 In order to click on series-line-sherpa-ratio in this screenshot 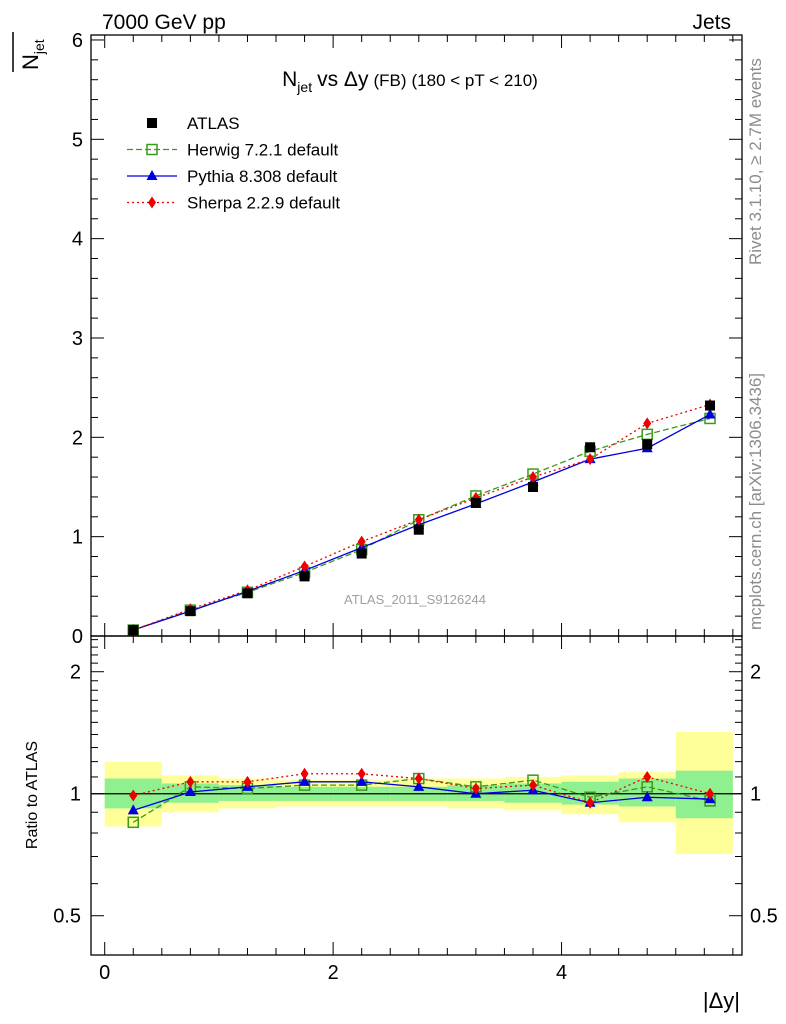, I will do `click(422, 788)`.